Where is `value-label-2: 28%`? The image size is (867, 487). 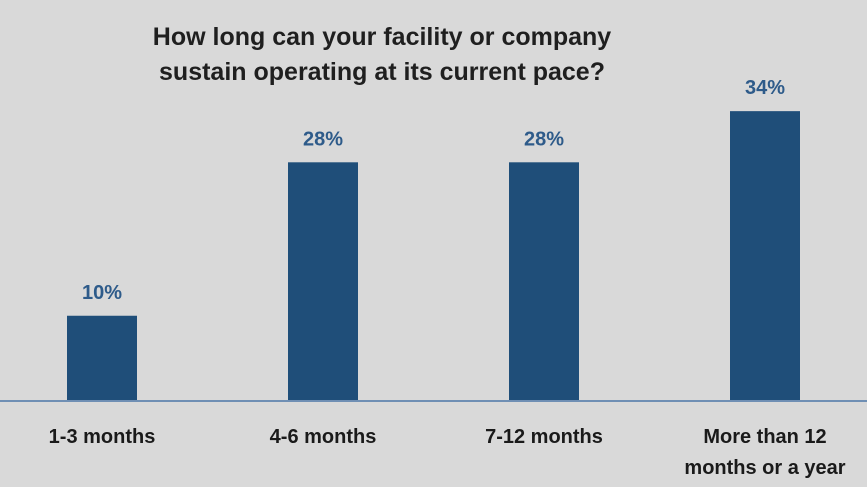
value-label-2: 28% is located at coordinates (323, 139).